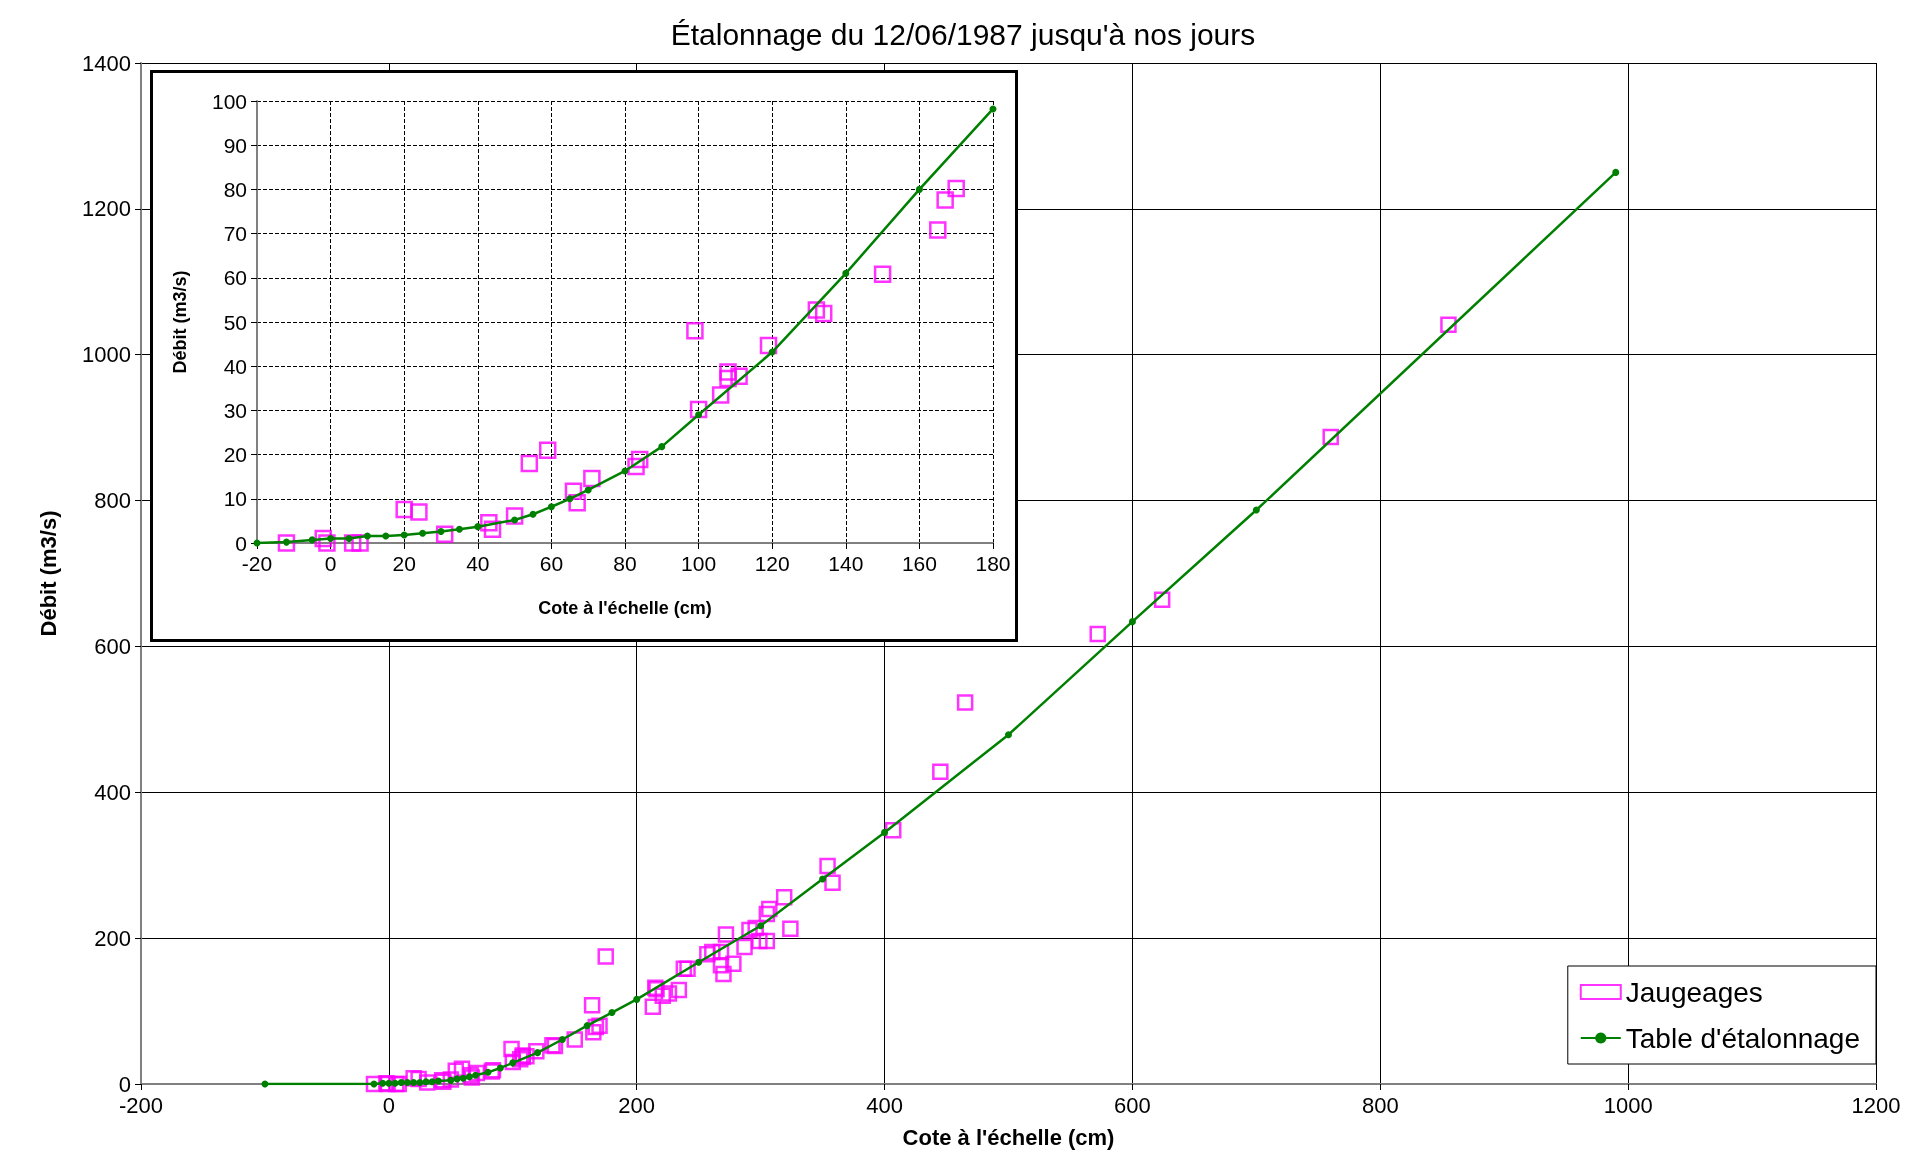 Image resolution: width=1931 pixels, height=1165 pixels. What do you see at coordinates (625, 563) in the screenshot?
I see `x-tick-label: 80` at bounding box center [625, 563].